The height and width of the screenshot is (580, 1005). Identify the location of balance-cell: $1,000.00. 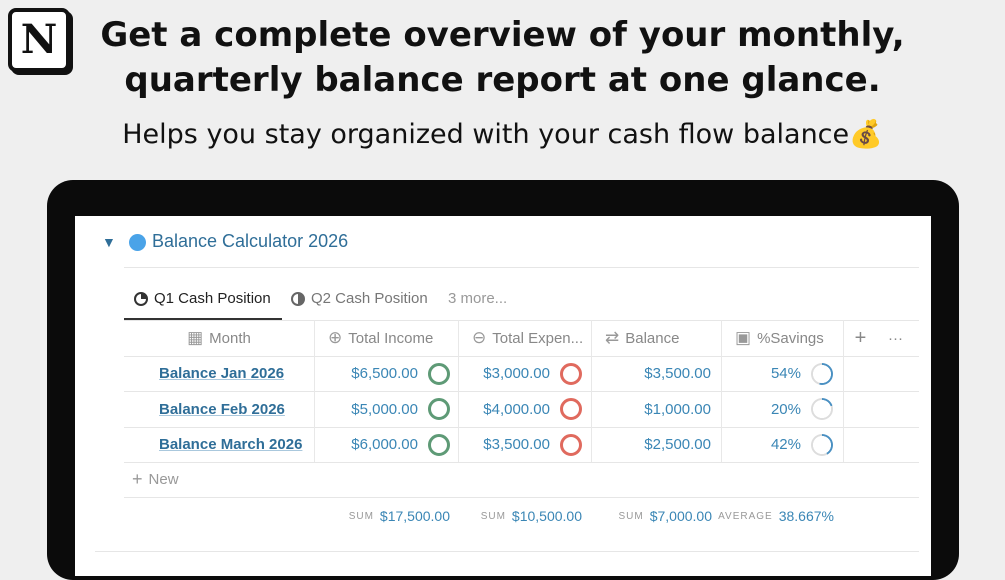
(651, 409).